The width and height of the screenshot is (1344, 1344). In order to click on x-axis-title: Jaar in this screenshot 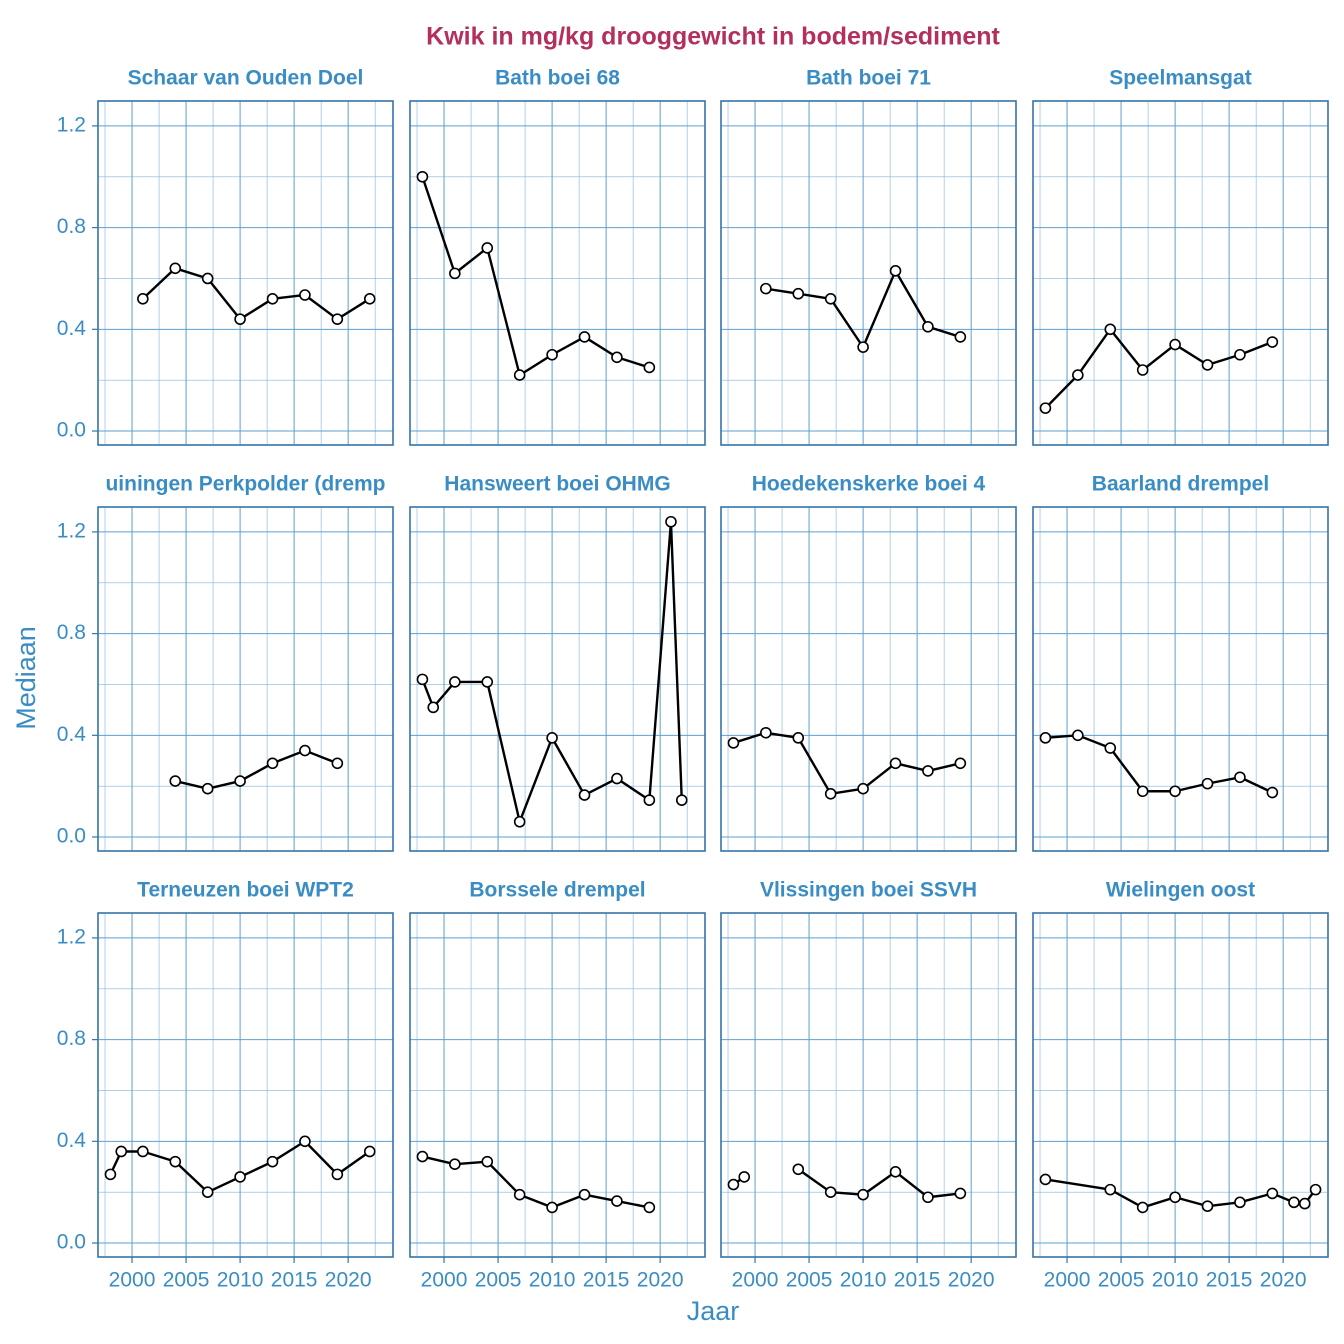, I will do `click(713, 1311)`.